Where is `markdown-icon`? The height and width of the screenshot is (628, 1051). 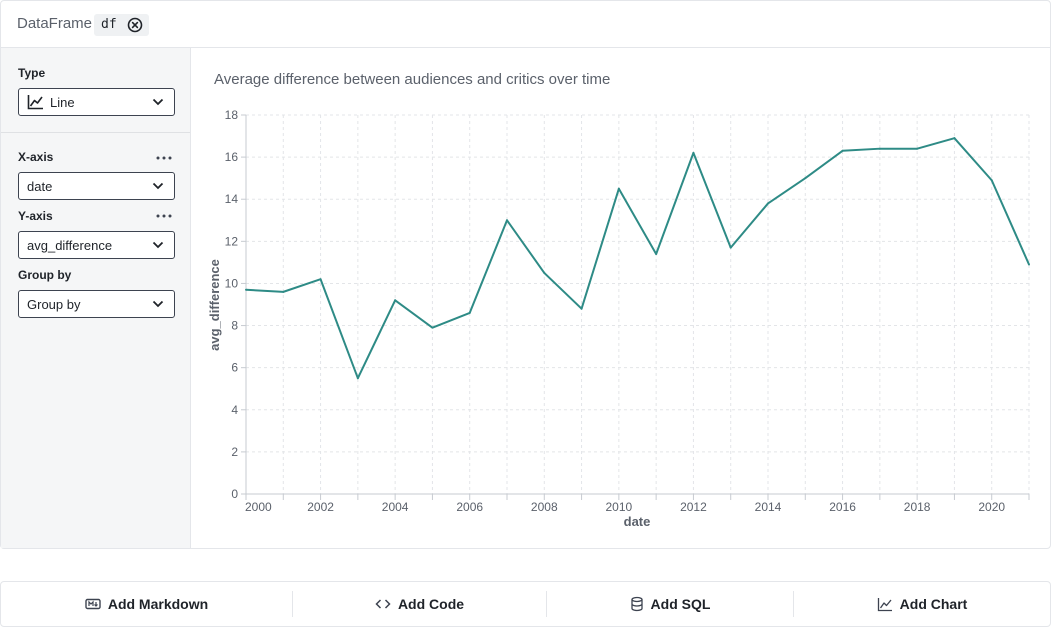 markdown-icon is located at coordinates (93, 604).